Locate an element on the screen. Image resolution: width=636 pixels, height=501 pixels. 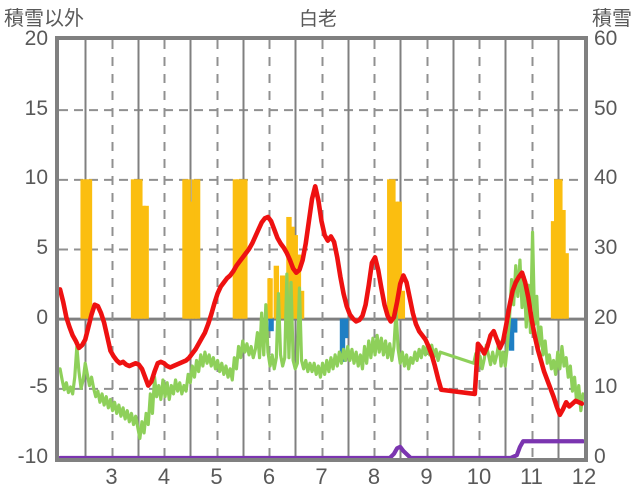
right-axis-title: 積雪 is located at coordinates (612, 19).